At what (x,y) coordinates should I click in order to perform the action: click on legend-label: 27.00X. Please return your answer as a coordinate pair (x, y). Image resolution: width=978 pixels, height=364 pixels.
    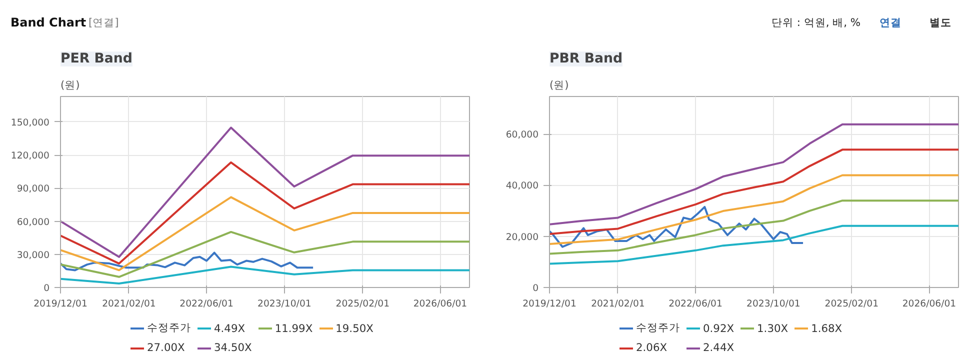
    Looking at the image, I should click on (166, 347).